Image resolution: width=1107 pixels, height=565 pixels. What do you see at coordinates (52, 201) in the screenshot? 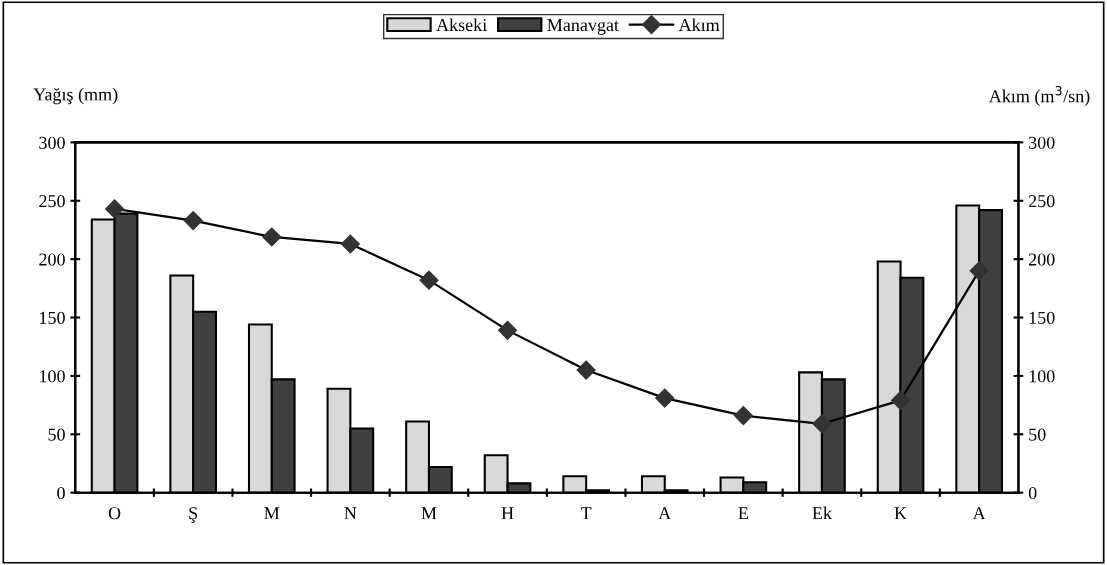
I see `y-tick-label: 250` at bounding box center [52, 201].